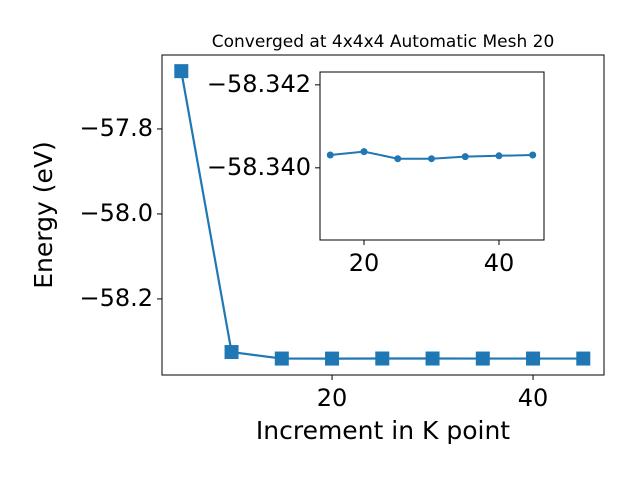 This screenshot has width=640, height=480. What do you see at coordinates (383, 42) in the screenshot?
I see `chart-title: Converged at 4x4x4 Automatic Mesh 20` at bounding box center [383, 42].